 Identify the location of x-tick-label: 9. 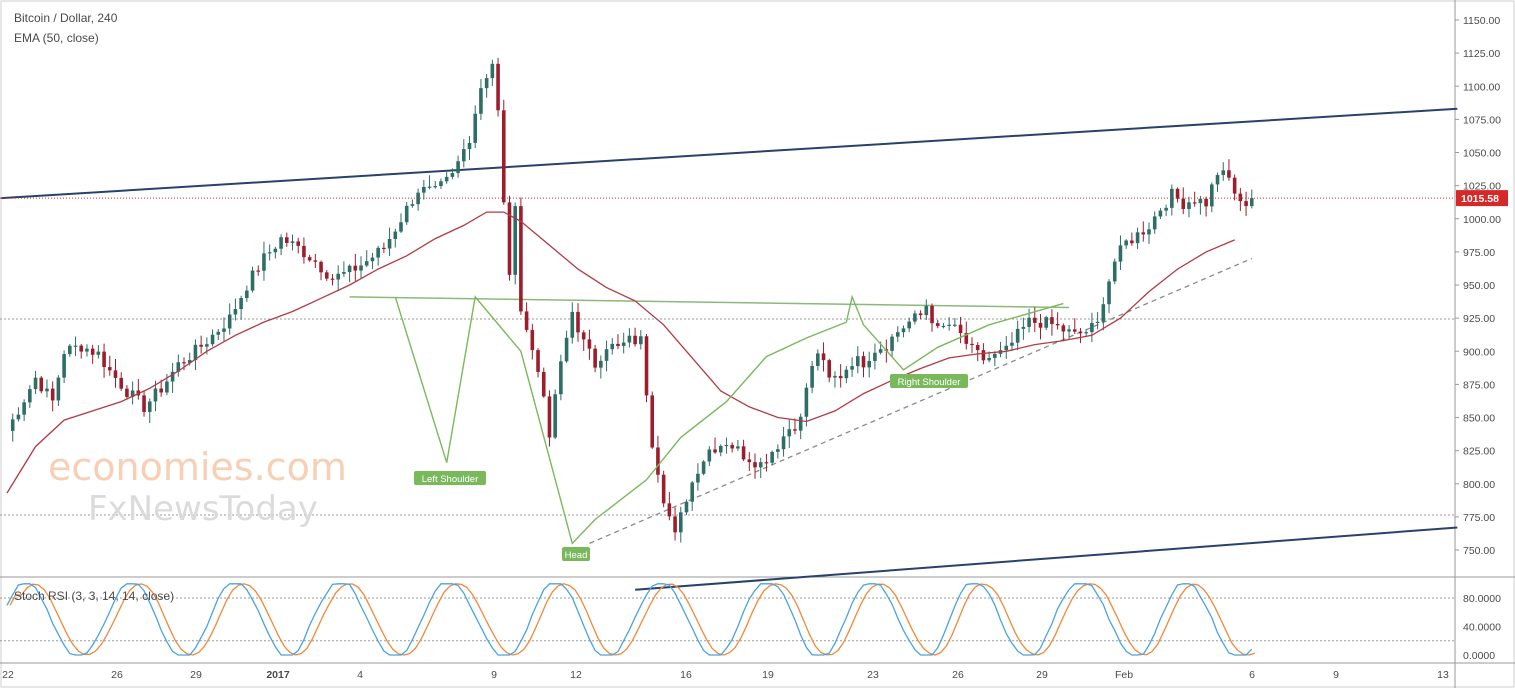
(494, 675).